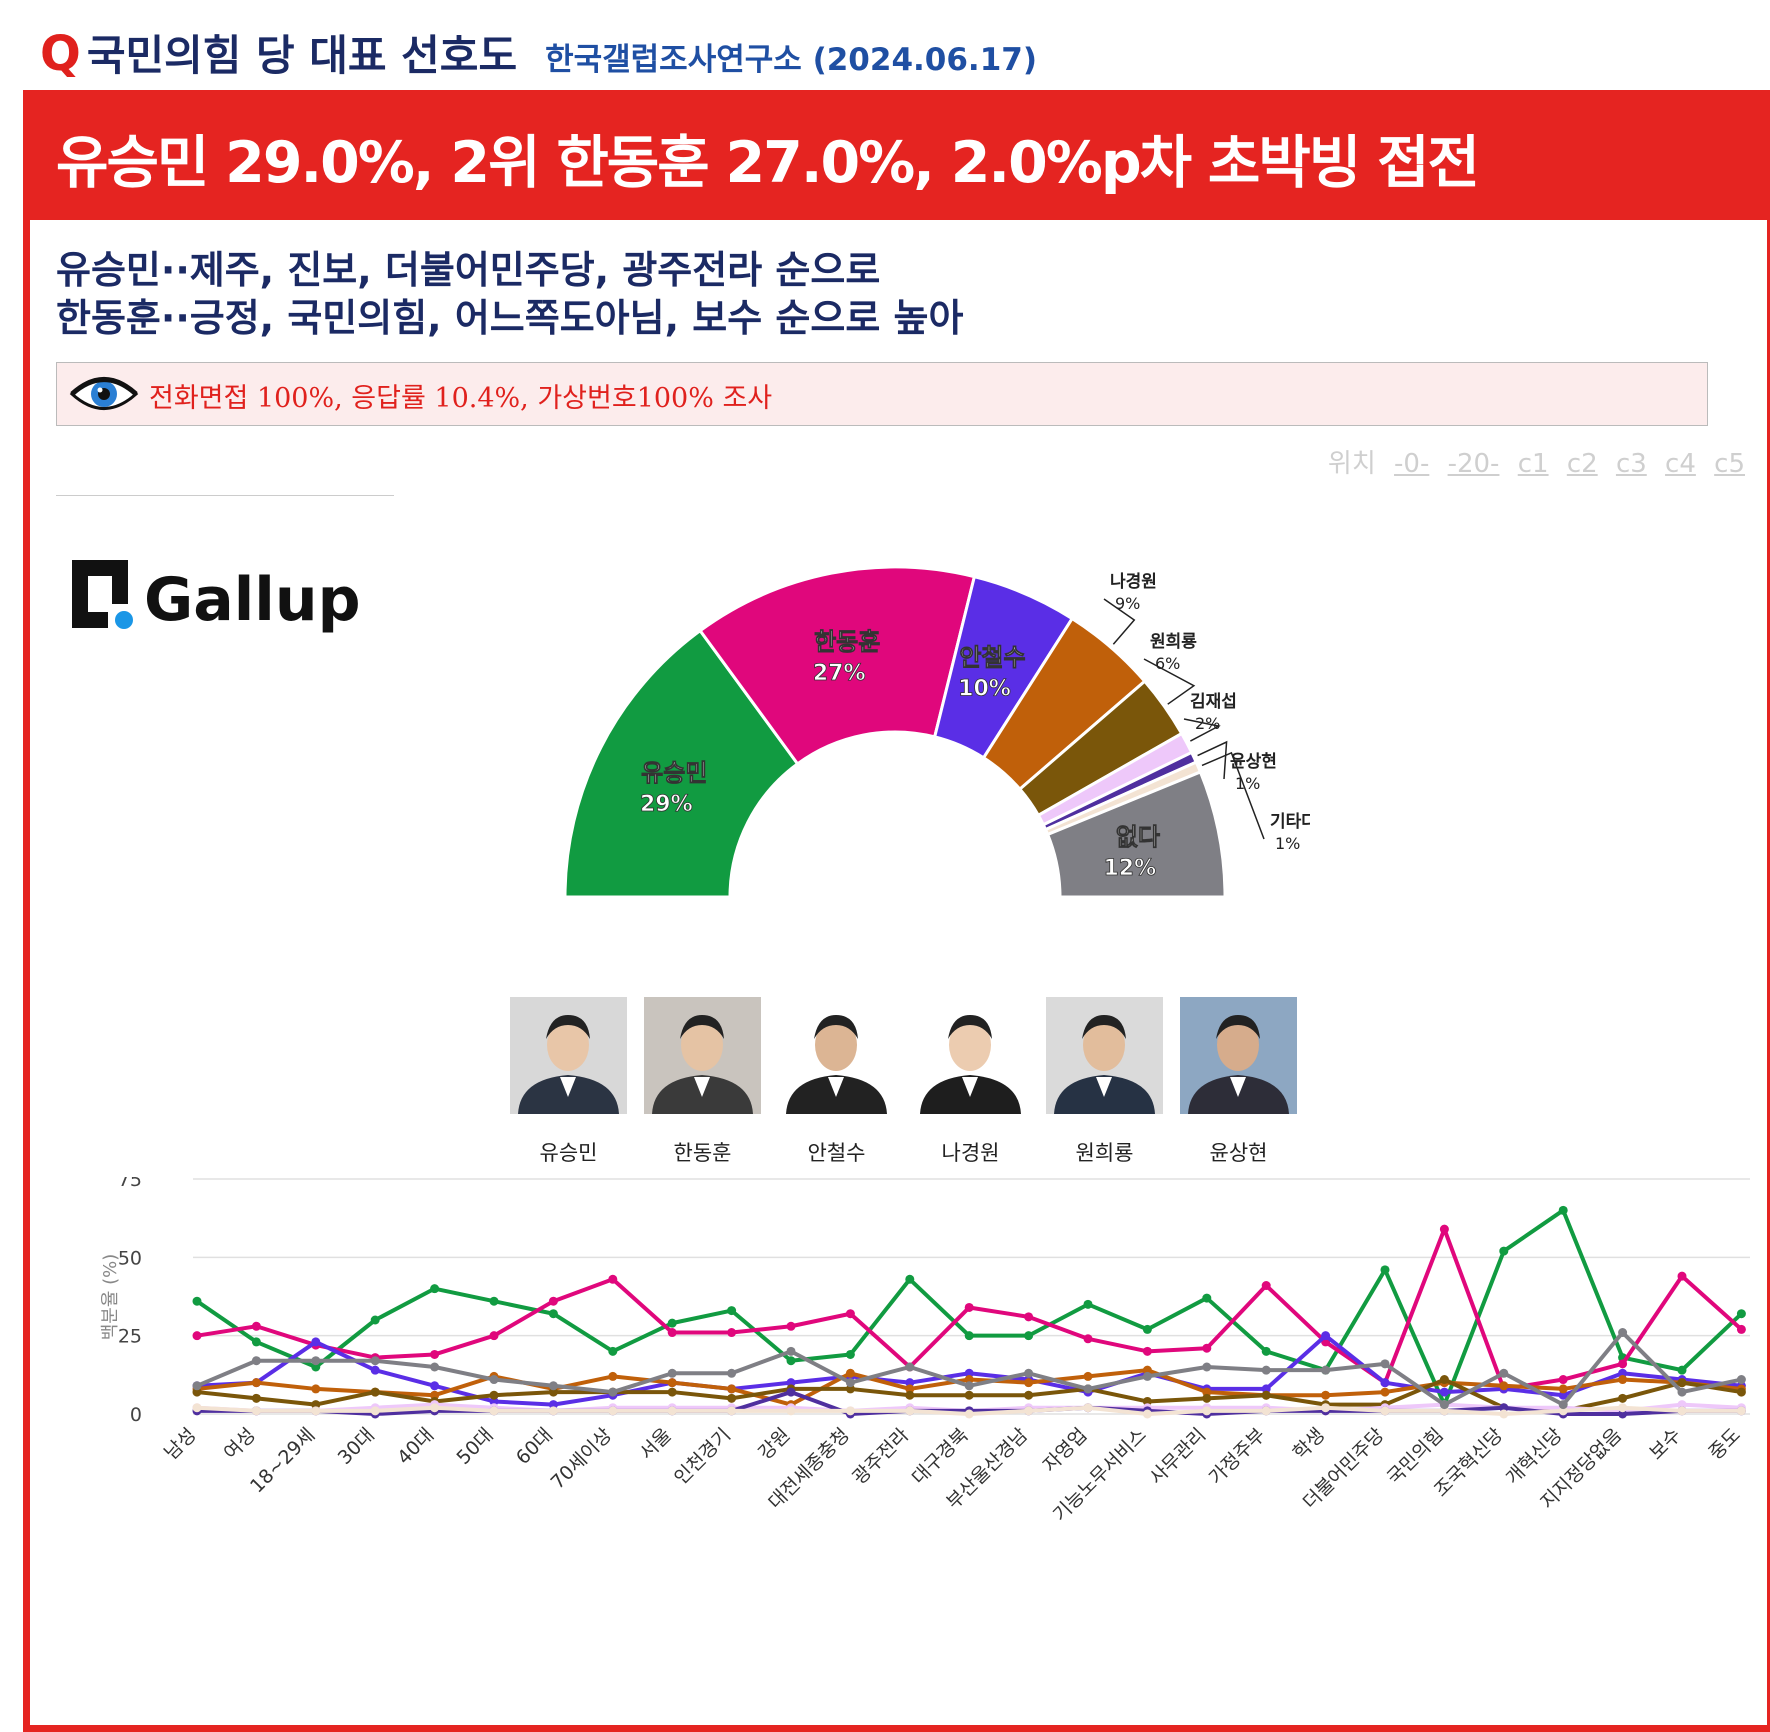 This screenshot has width=1770, height=1732. I want to click on headline-bar: 유승민 29.0%, 2위 한동훈 27.0%, 2.0%p차 초박빙 접전, so click(898, 158).